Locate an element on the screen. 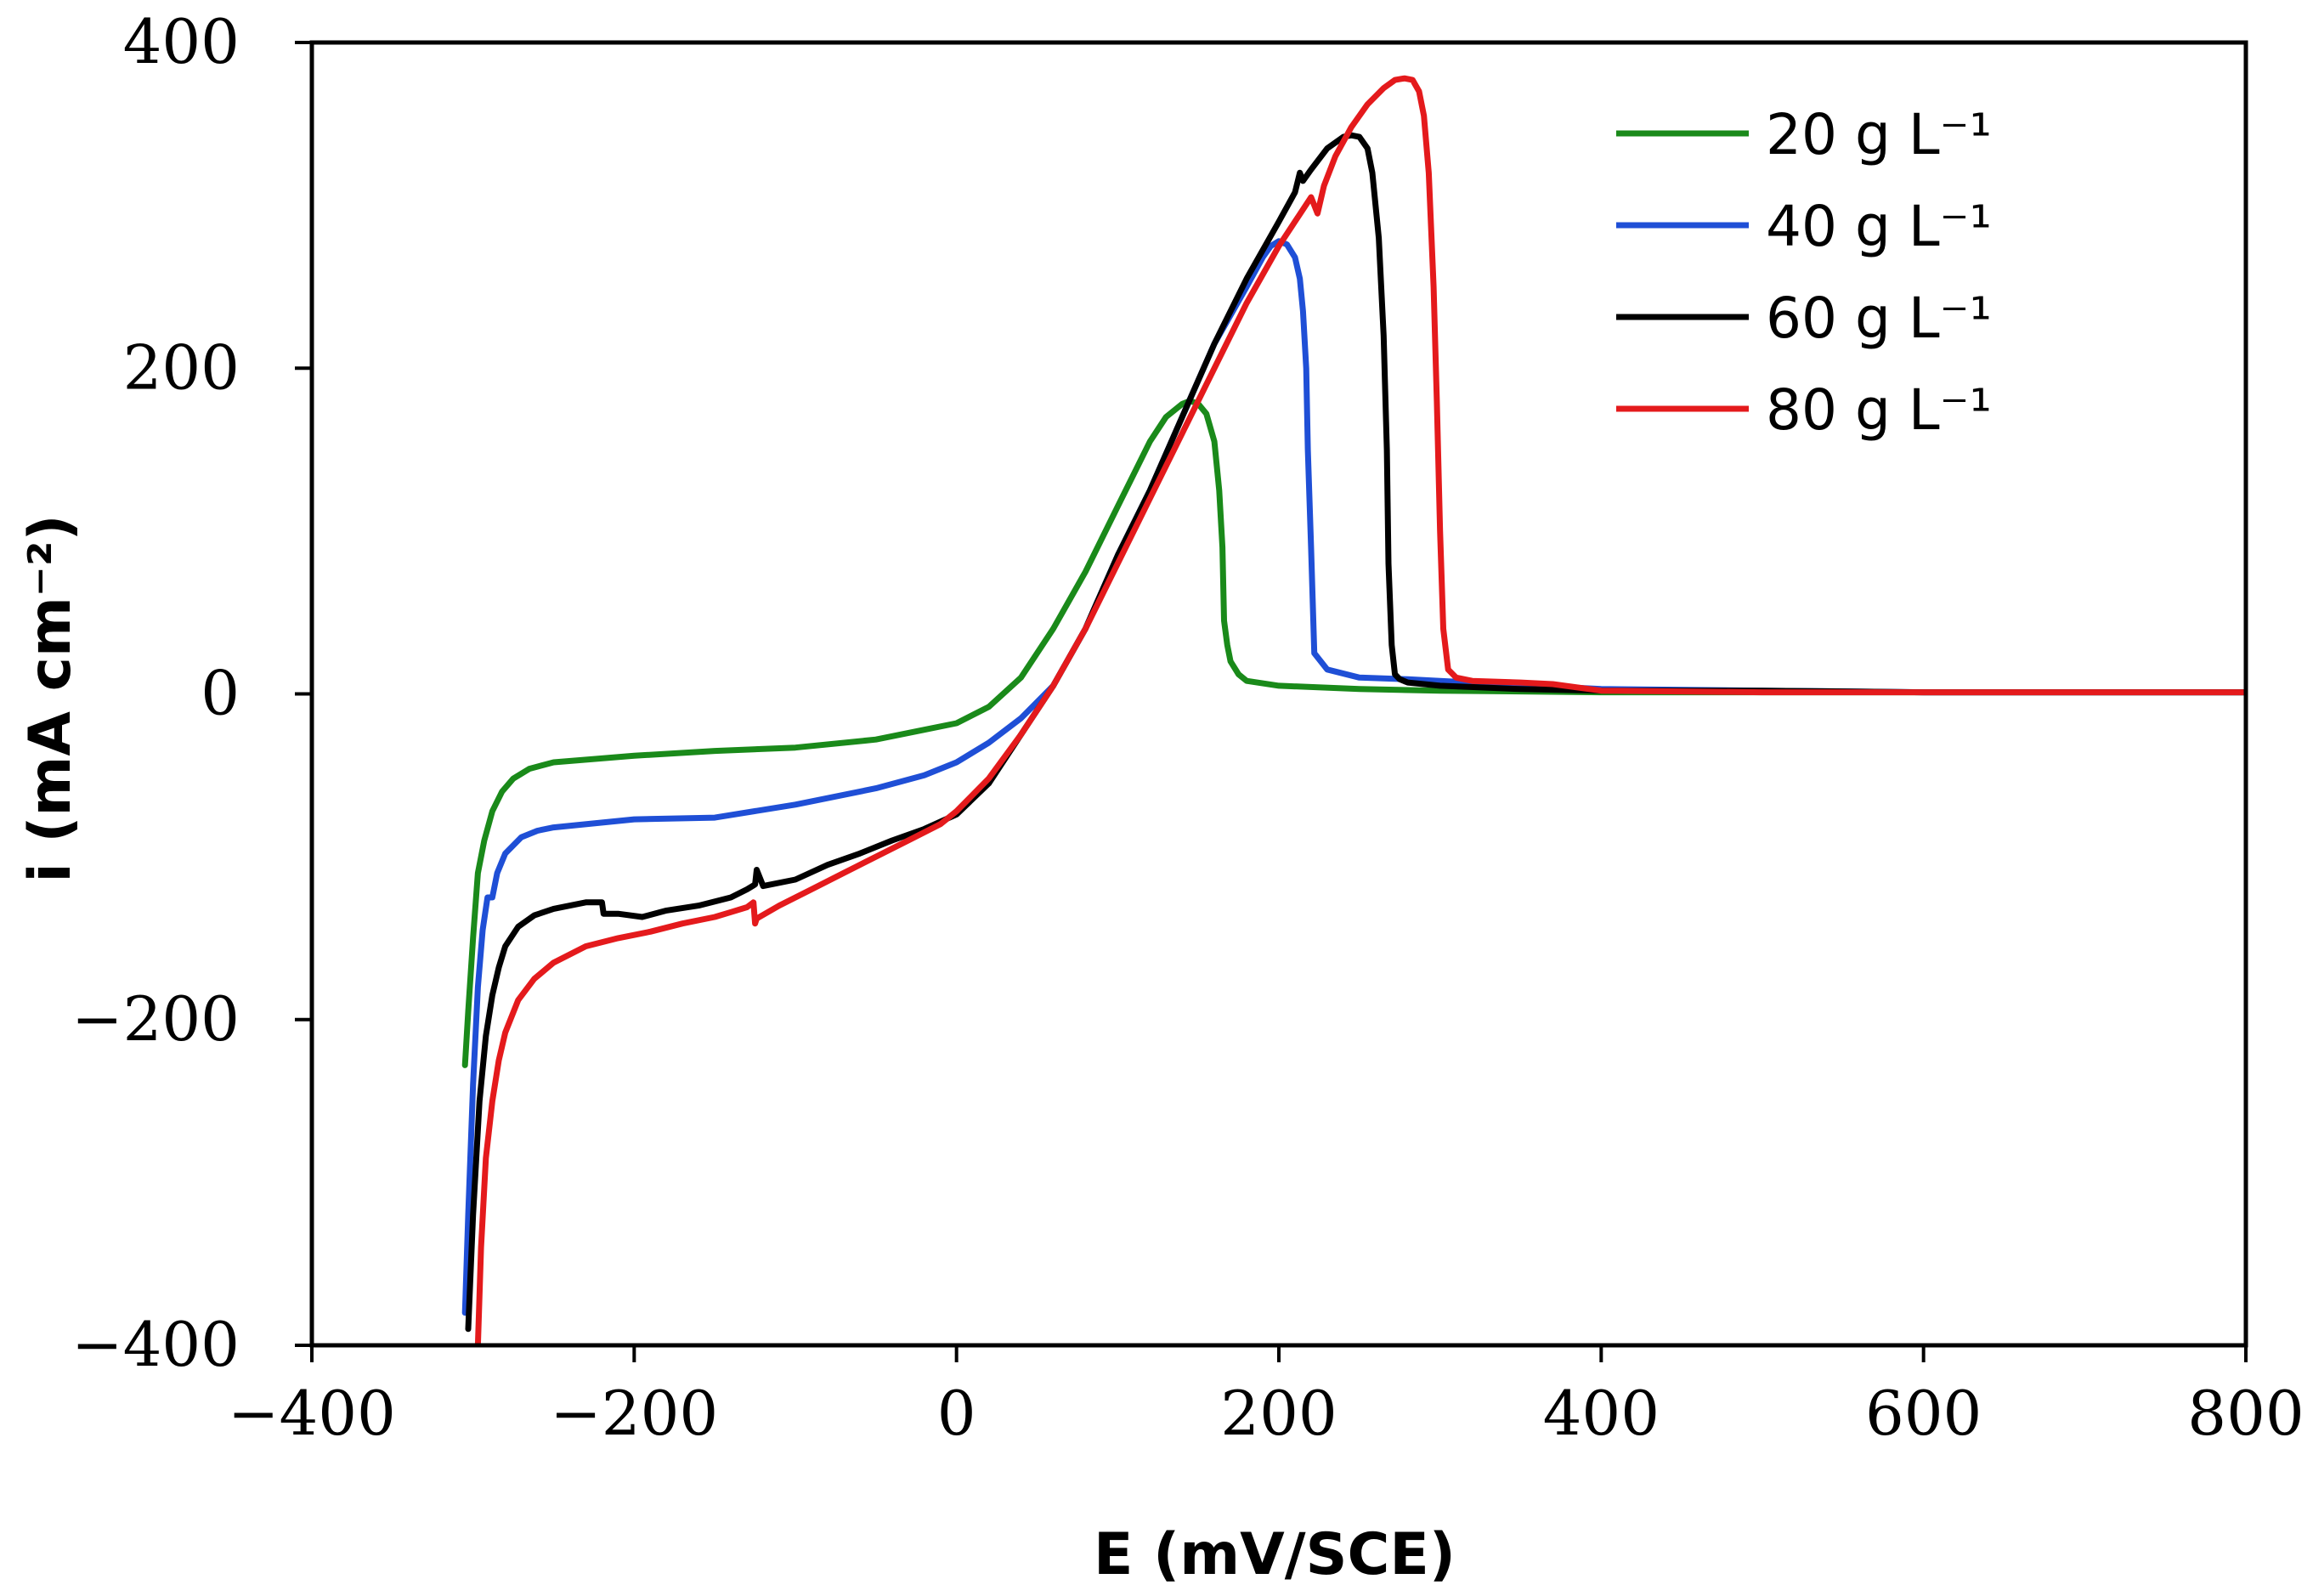 Image resolution: width=2313 pixels, height=1596 pixels. x-axis-title: E (mV/SCE) is located at coordinates (1275, 1555).